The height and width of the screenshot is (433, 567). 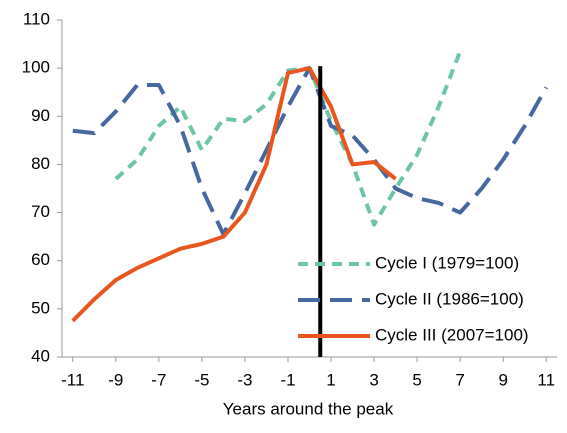 I want to click on x-tick-label: -3, so click(x=244, y=379).